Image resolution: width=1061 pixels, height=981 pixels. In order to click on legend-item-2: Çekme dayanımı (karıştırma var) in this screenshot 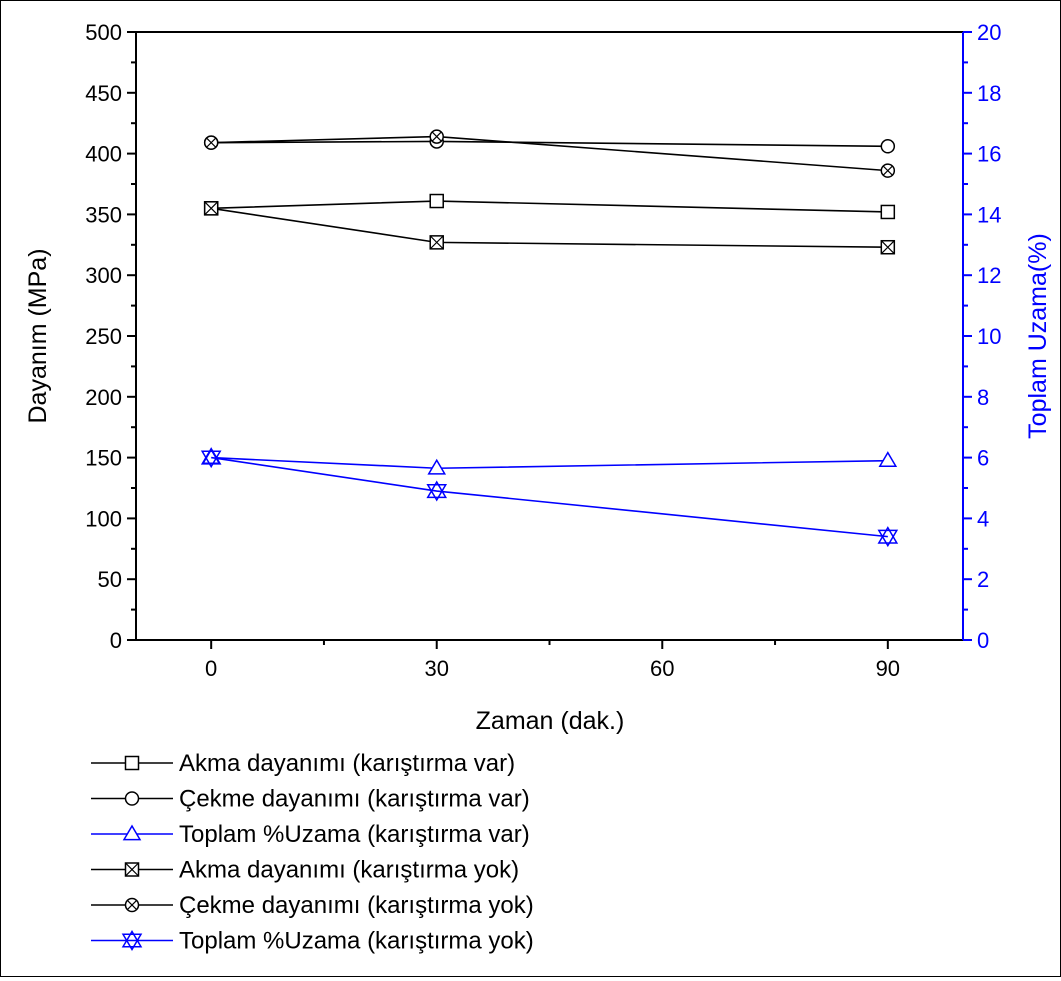, I will do `click(310, 799)`.